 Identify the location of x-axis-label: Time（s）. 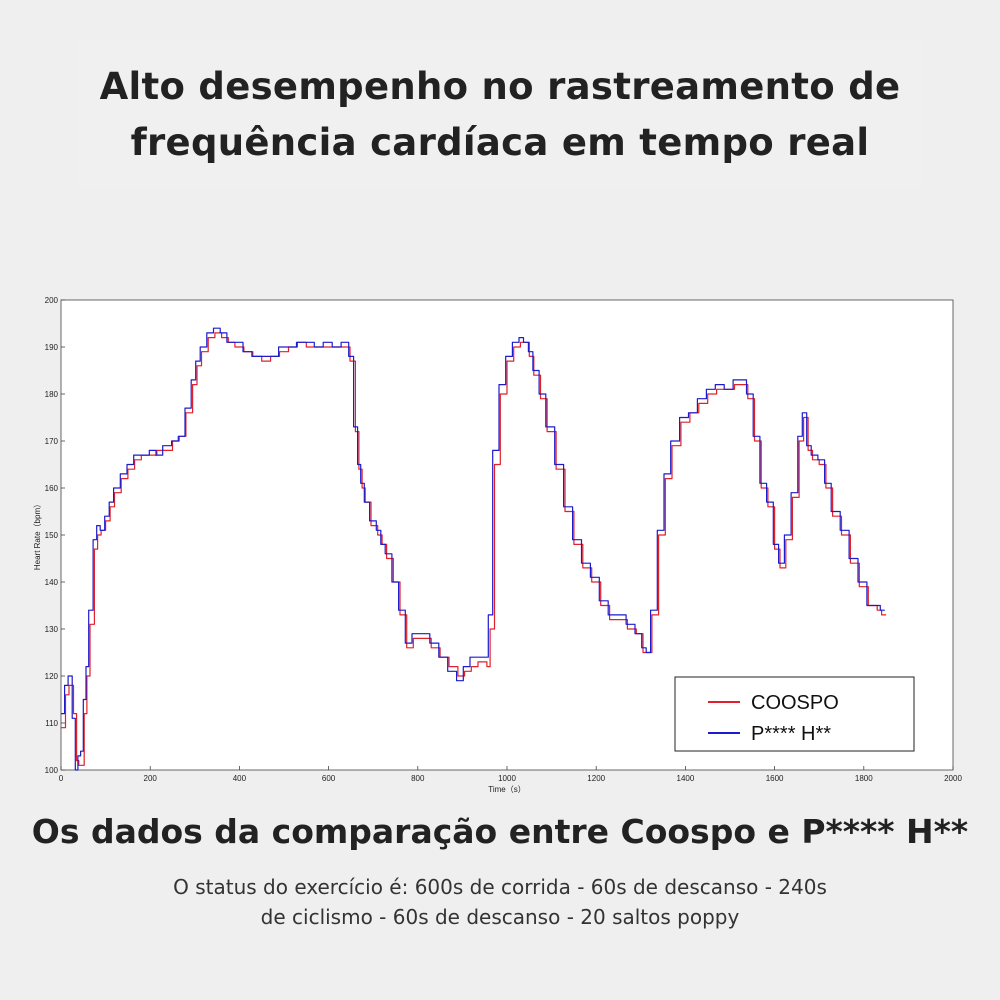
(506, 789).